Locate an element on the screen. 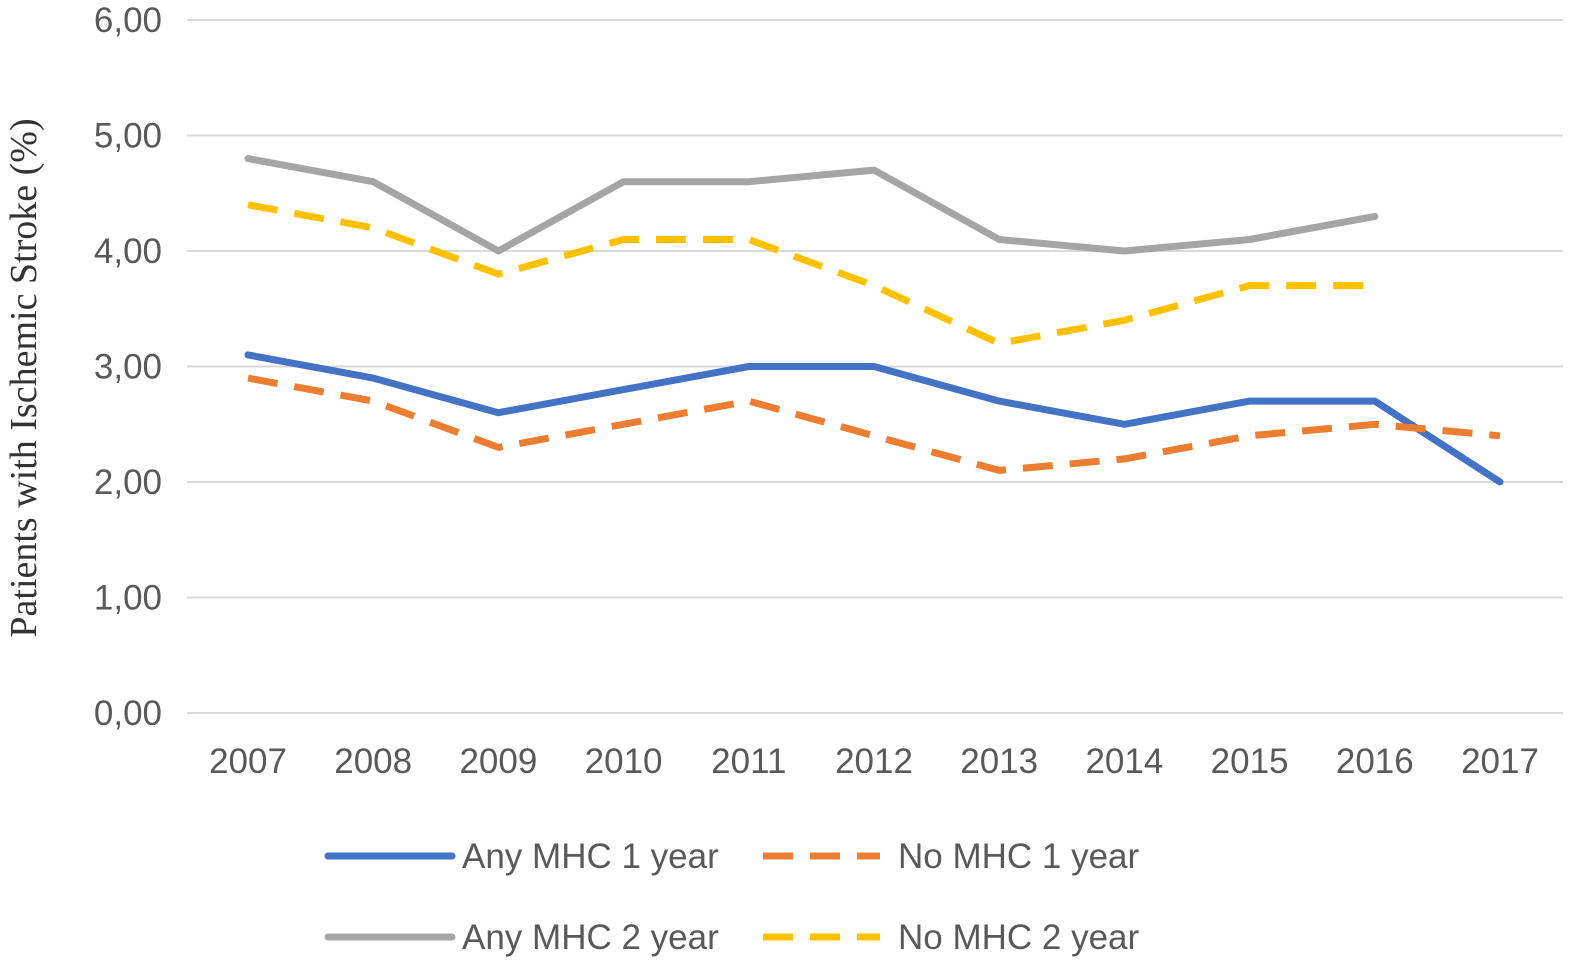 Image resolution: width=1591 pixels, height=976 pixels. legend-label: Any MHC 1 year is located at coordinates (590, 856).